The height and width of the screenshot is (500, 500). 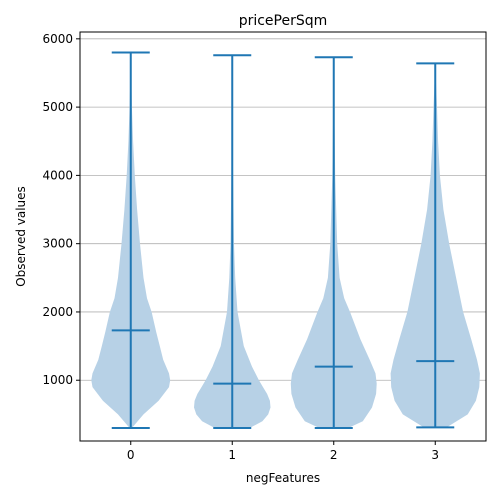 What do you see at coordinates (57, 380) in the screenshot?
I see `y-tick-label: 1000` at bounding box center [57, 380].